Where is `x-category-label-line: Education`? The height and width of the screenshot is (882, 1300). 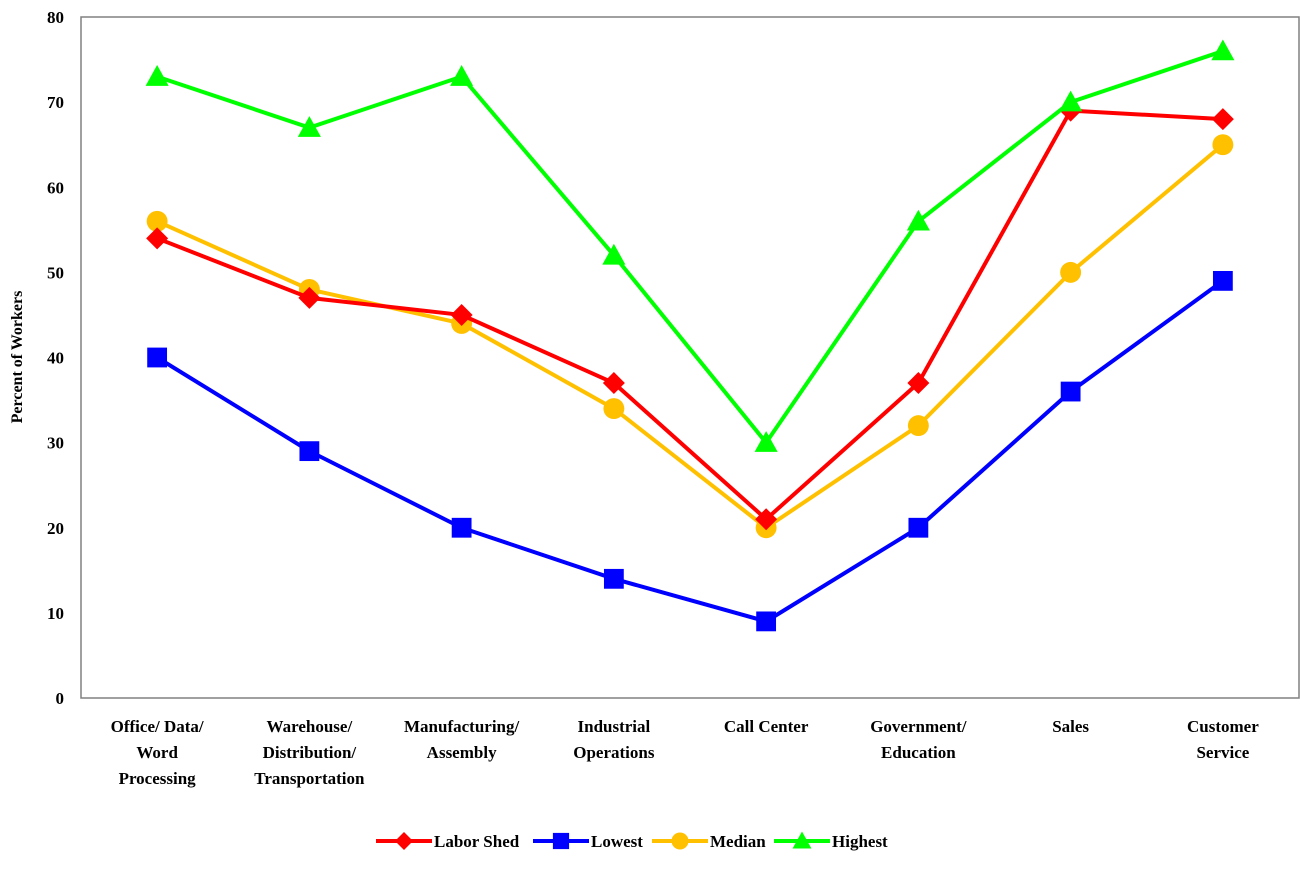 x-category-label-line: Education is located at coordinates (918, 752).